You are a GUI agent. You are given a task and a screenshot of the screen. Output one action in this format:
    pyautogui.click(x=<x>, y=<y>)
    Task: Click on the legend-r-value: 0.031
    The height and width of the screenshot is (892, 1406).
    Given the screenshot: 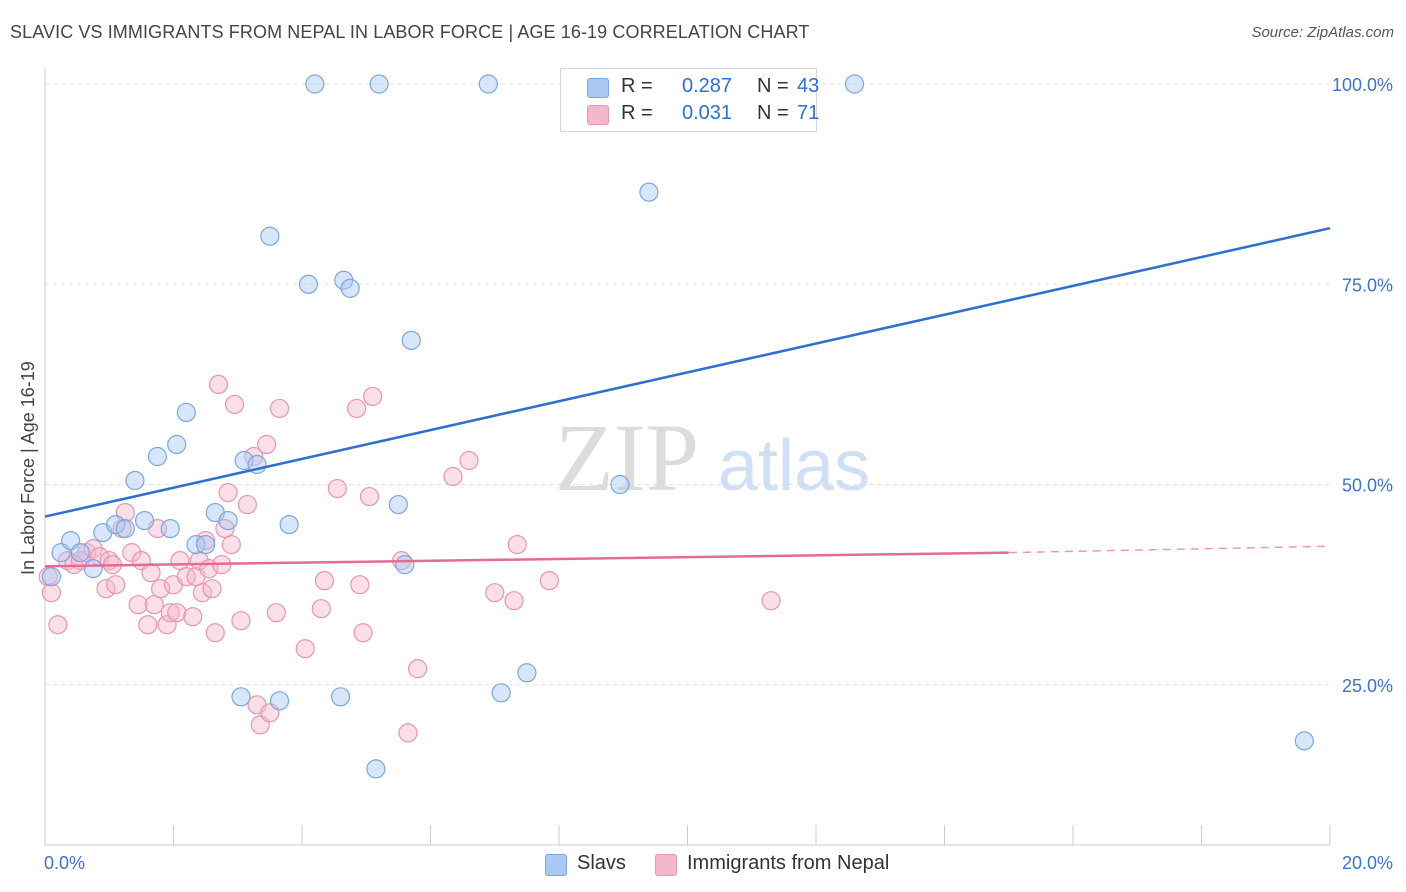 What is the action you would take?
    pyautogui.click(x=707, y=113)
    